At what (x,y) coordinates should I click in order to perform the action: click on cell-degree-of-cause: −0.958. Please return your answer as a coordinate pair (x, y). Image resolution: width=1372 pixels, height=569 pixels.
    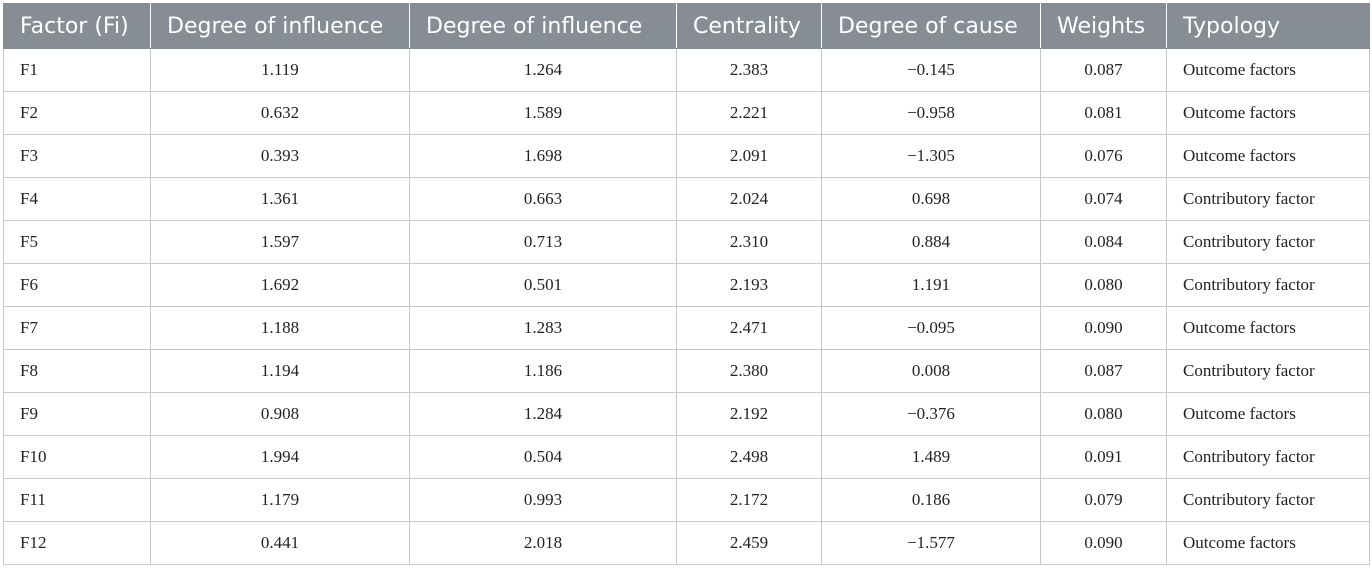
    Looking at the image, I should click on (931, 113).